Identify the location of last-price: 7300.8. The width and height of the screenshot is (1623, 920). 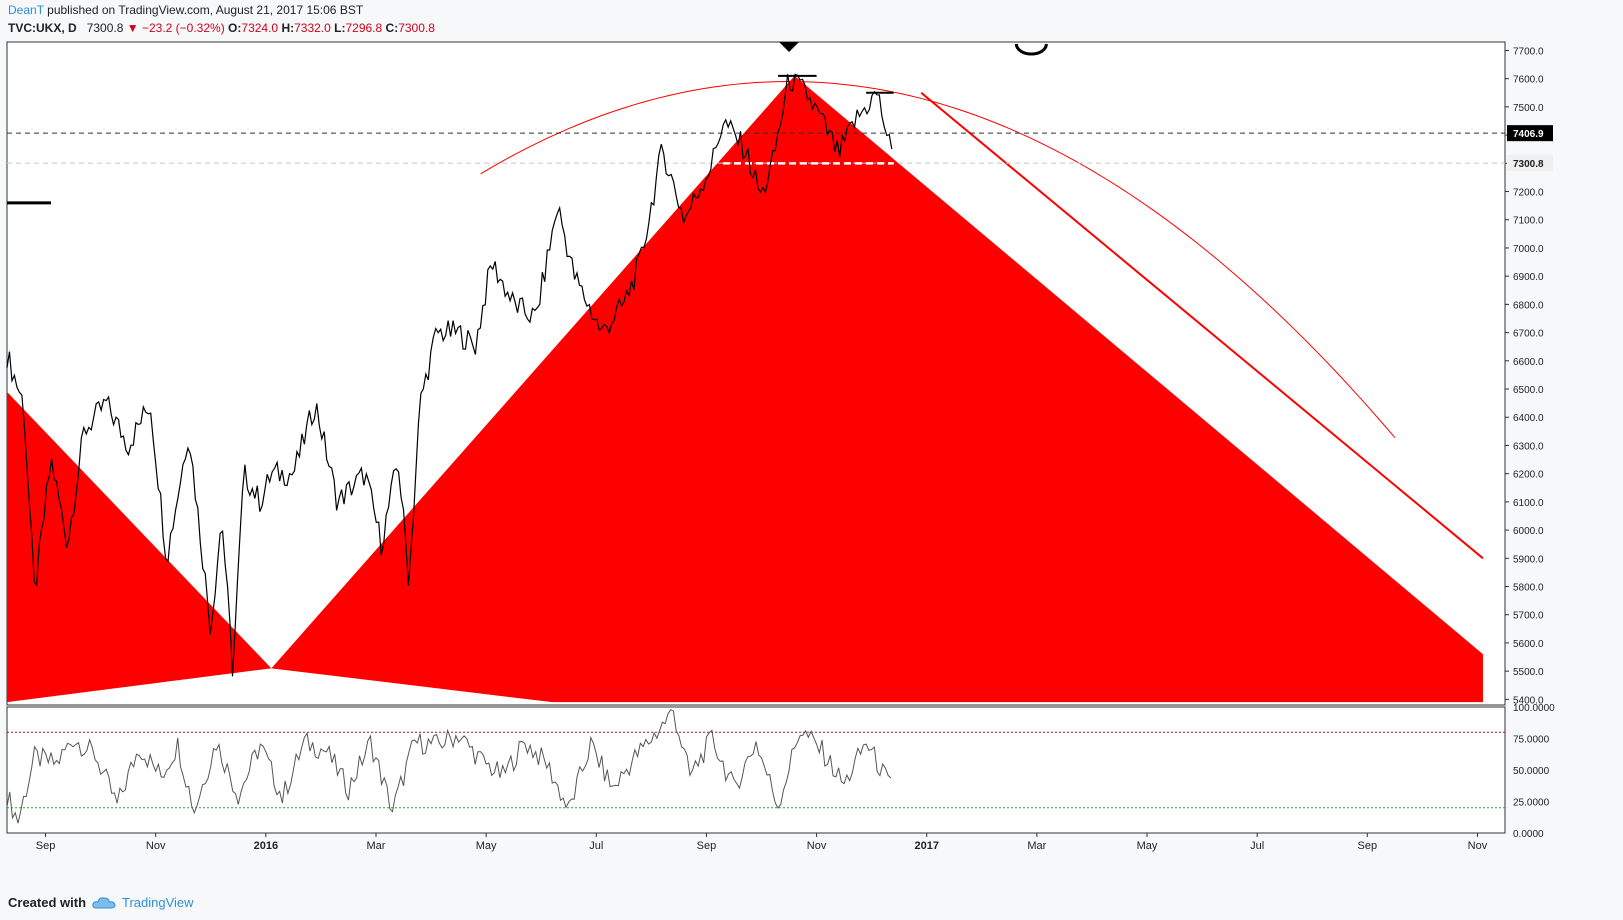
(105, 28).